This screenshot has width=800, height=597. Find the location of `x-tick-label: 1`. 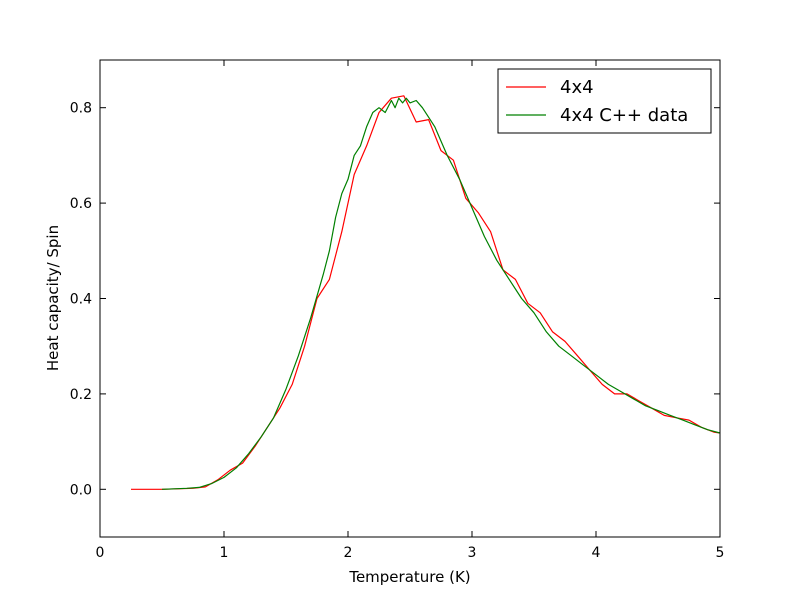

x-tick-label: 1 is located at coordinates (224, 553).